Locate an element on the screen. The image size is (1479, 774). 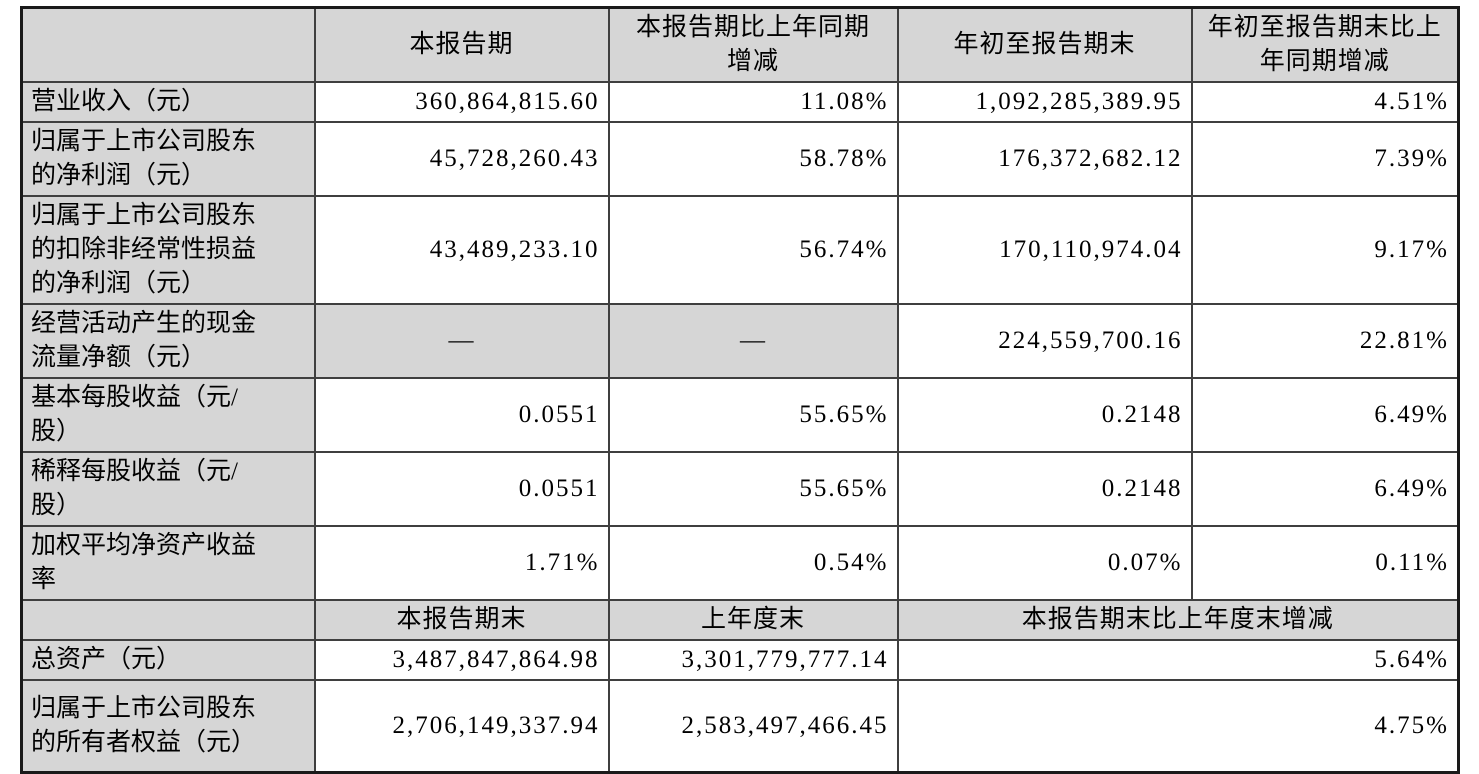
cell-value: 5.64% is located at coordinates (1178, 660).